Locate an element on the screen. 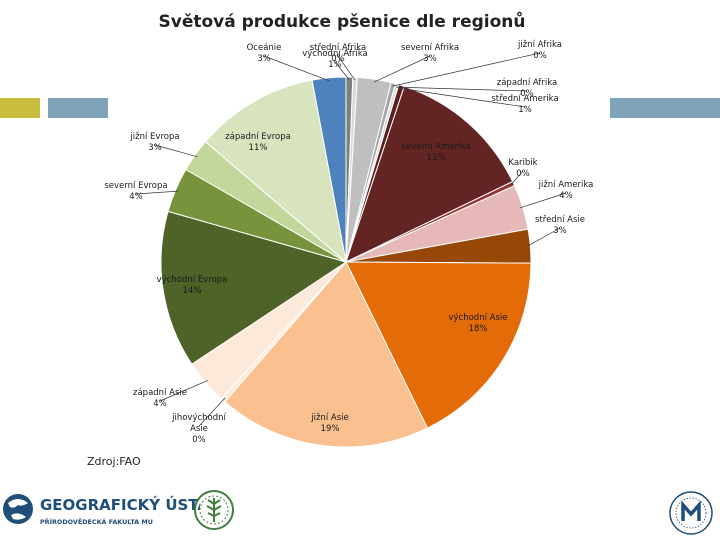 This screenshot has height=540, width=720. globe-icon is located at coordinates (18, 509).